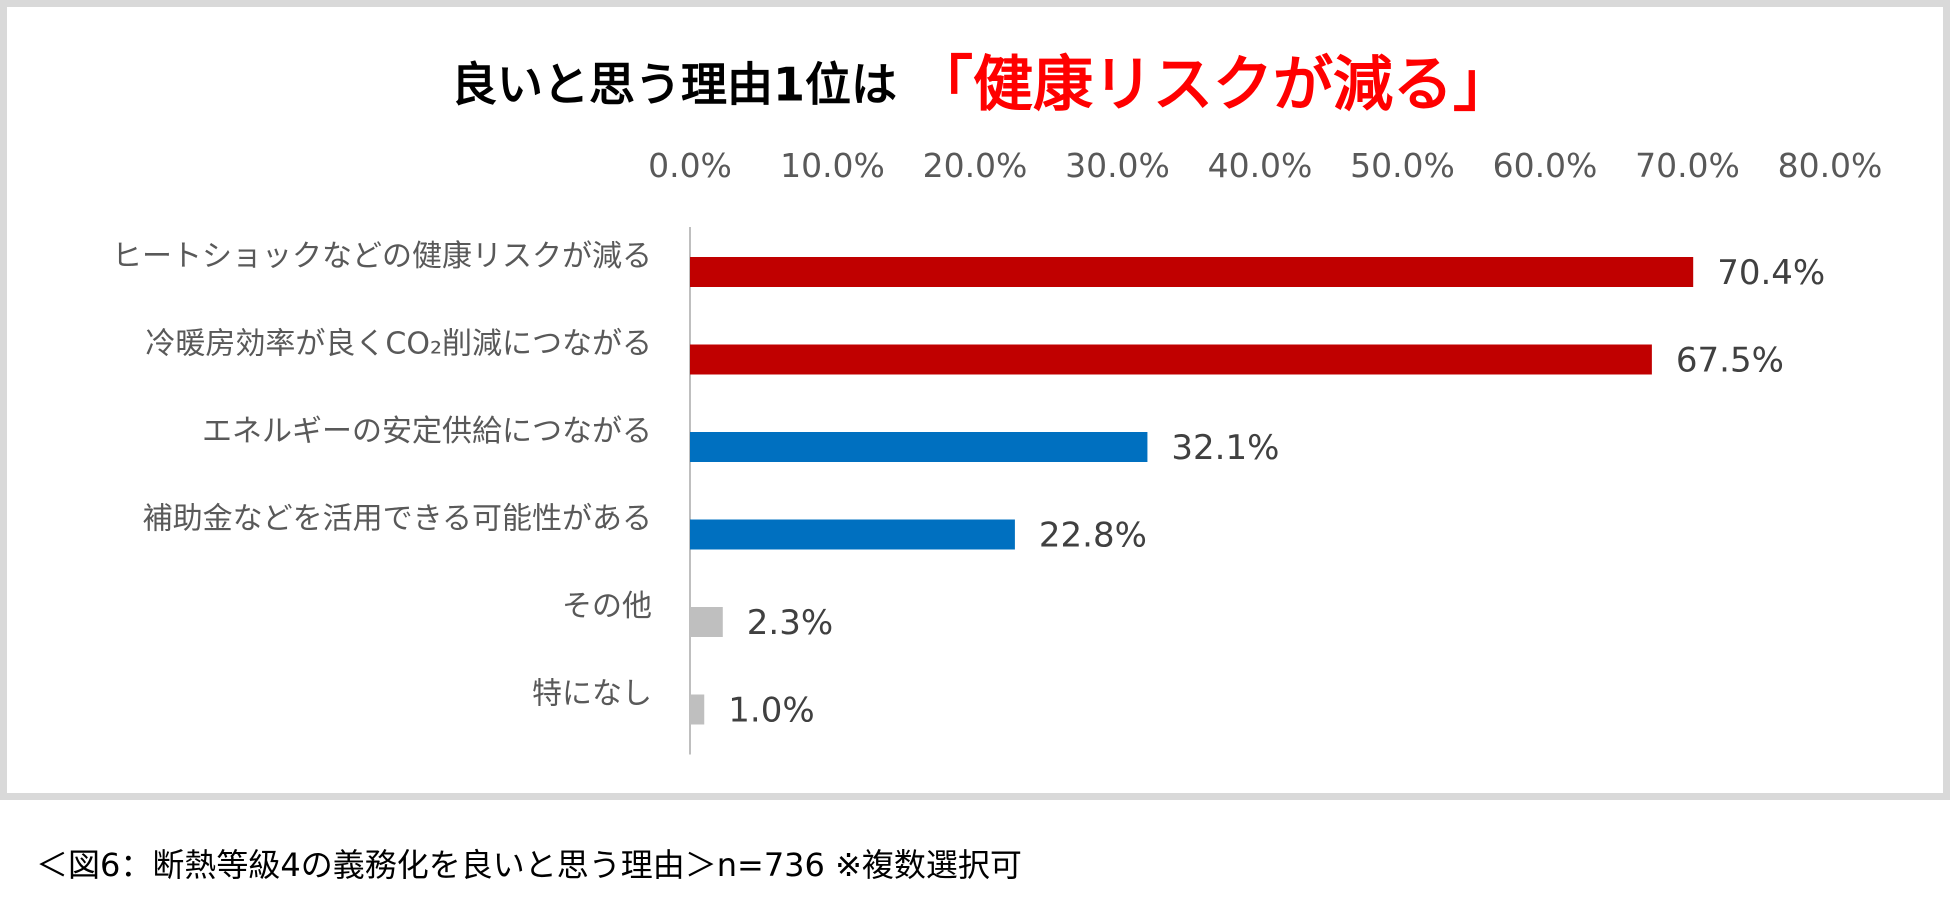 The width and height of the screenshot is (1950, 913). Describe the element at coordinates (1545, 165) in the screenshot. I see `x-tick-label: 60.0%` at that location.